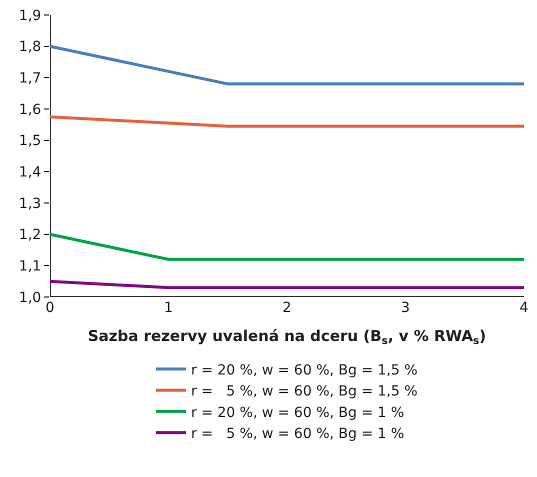 Image resolution: width=537 pixels, height=477 pixels. What do you see at coordinates (304, 392) in the screenshot?
I see `legend-label: r = 5 %, w = 60 %, Bg = 1,5 %` at bounding box center [304, 392].